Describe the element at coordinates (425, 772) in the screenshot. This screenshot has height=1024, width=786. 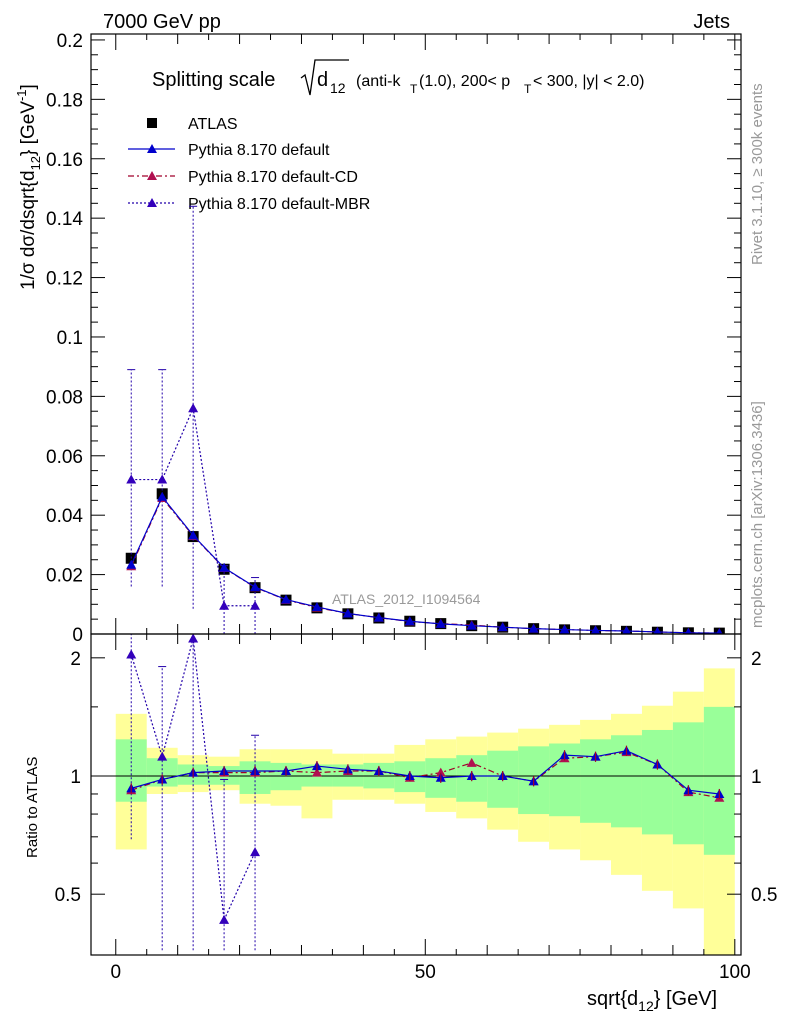
I see `ratio-default-line` at that location.